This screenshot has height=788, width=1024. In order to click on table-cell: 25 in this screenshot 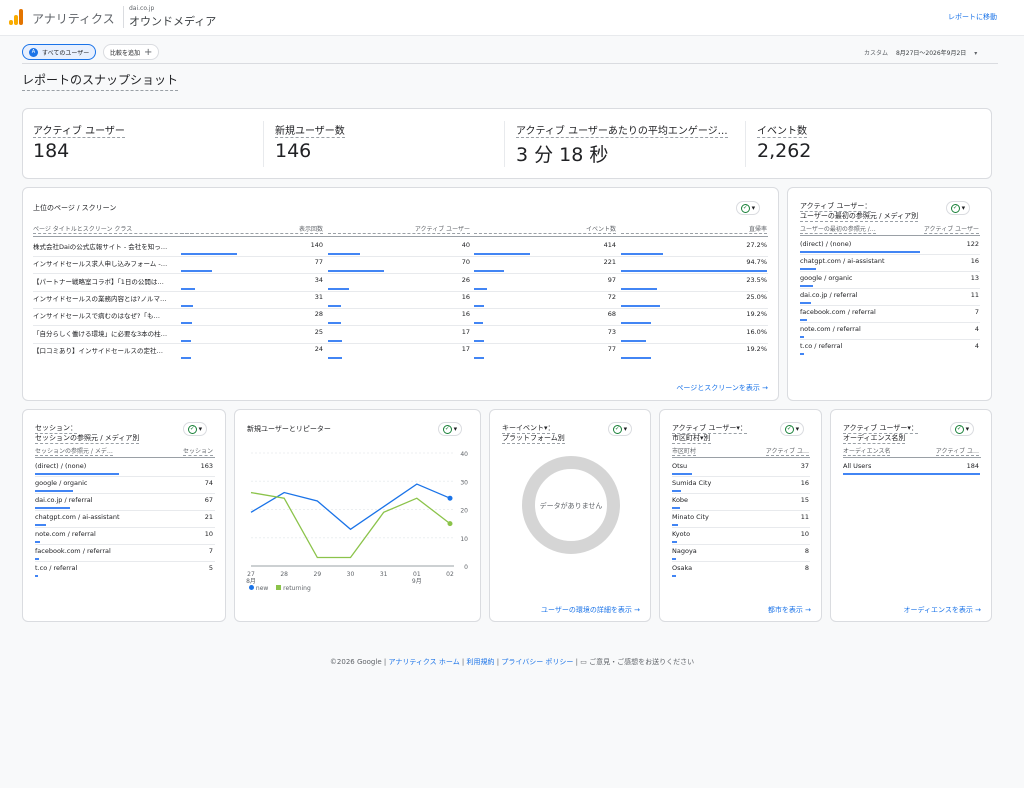, I will do `click(318, 331)`.